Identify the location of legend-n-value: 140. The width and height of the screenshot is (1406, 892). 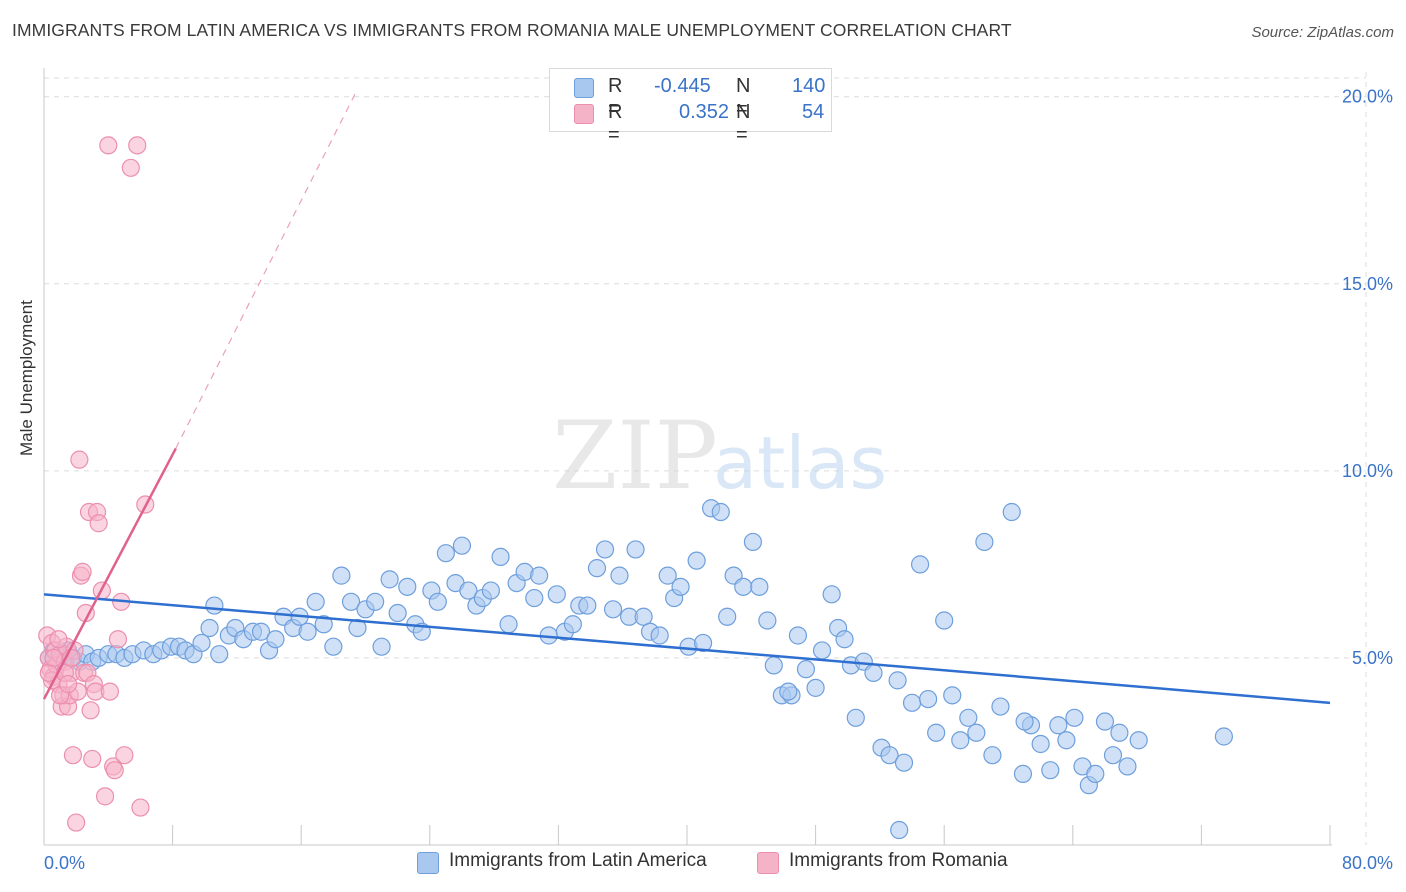
(809, 86).